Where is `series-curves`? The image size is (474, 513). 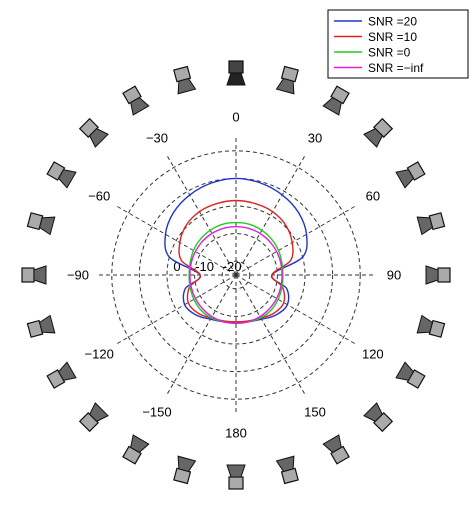
series-curves is located at coordinates (236, 251).